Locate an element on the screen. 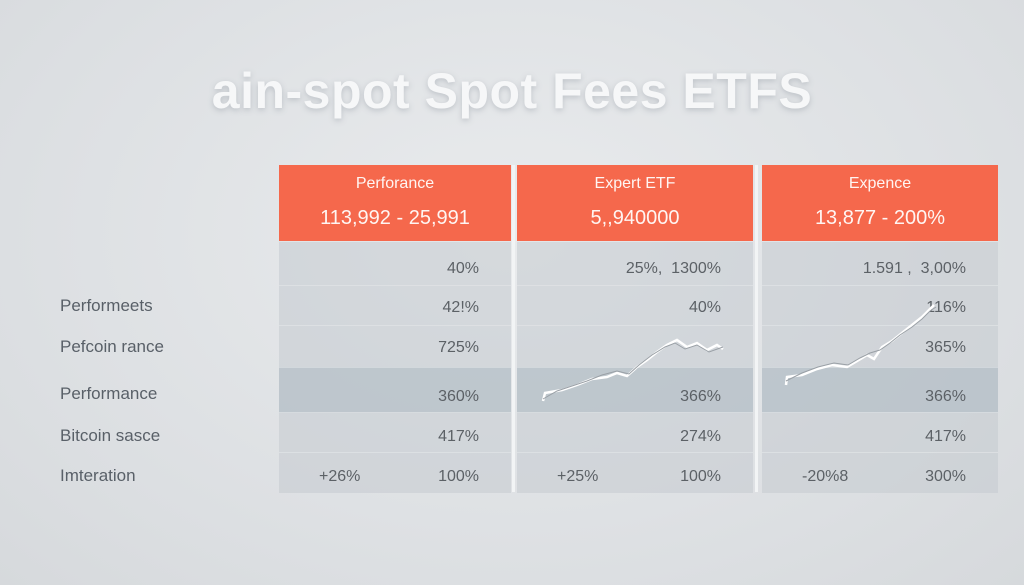 The width and height of the screenshot is (1024, 585). row-label: Imteration is located at coordinates (98, 475).